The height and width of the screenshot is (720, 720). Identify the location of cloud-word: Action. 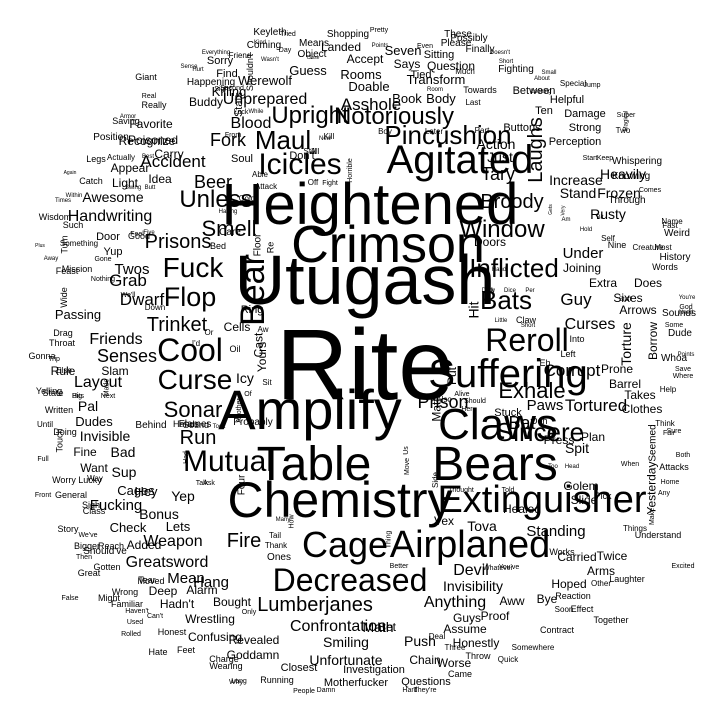
(496, 144).